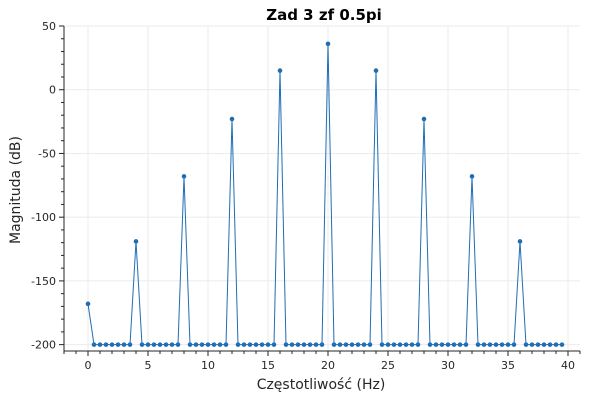  Describe the element at coordinates (88, 365) in the screenshot. I see `x-tick-label: 0` at that location.